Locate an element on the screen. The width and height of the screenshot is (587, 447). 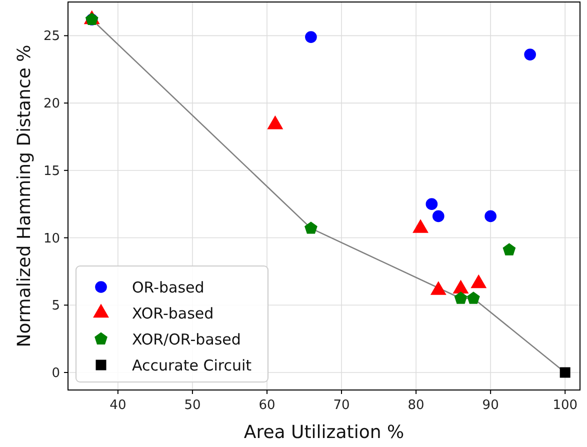
y-tick-label: 10 is located at coordinates (51, 238).